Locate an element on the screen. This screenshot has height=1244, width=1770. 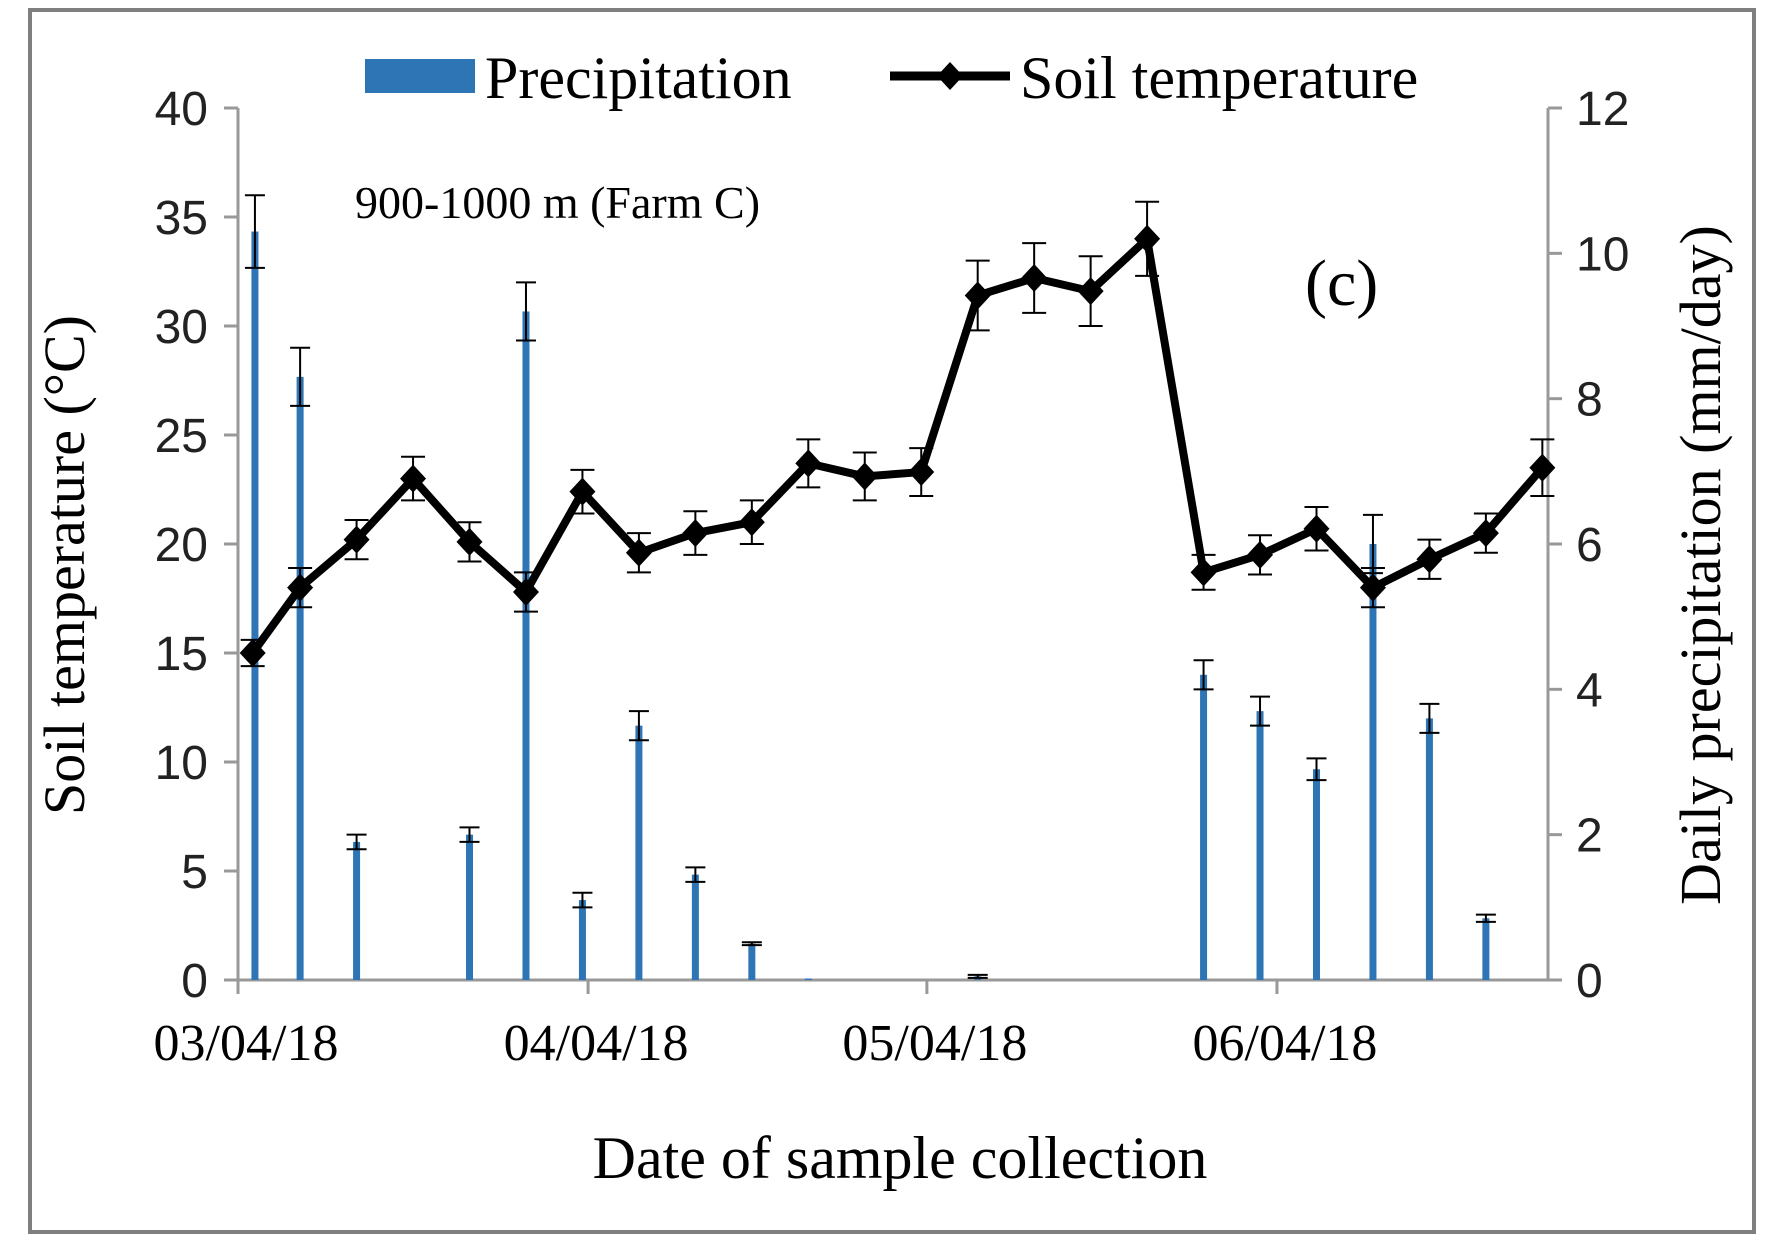
x-tick-label: 04/04/18 is located at coordinates (596, 1043).